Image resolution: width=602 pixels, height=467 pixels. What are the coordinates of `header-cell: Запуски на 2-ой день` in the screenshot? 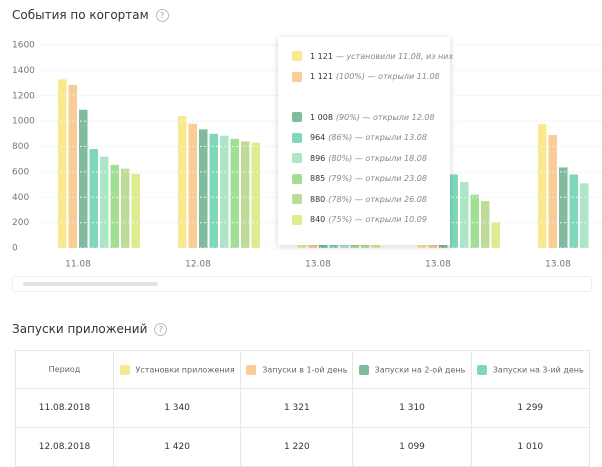 It's located at (412, 369).